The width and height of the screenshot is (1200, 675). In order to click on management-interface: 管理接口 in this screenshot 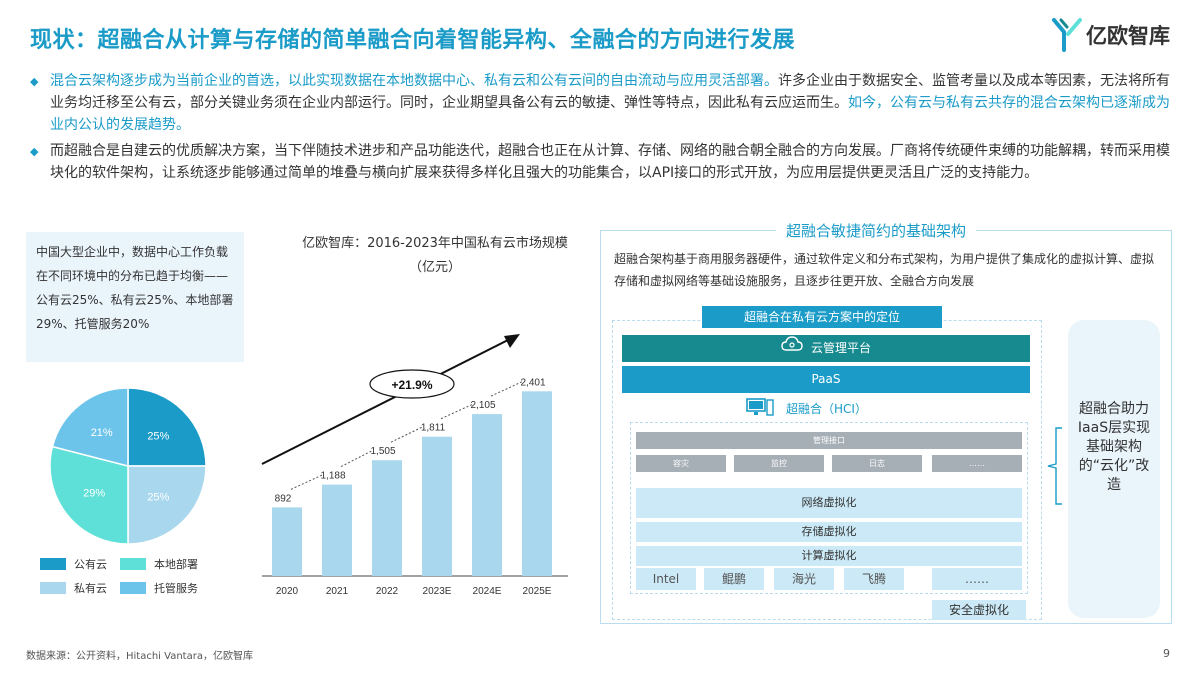, I will do `click(829, 440)`.